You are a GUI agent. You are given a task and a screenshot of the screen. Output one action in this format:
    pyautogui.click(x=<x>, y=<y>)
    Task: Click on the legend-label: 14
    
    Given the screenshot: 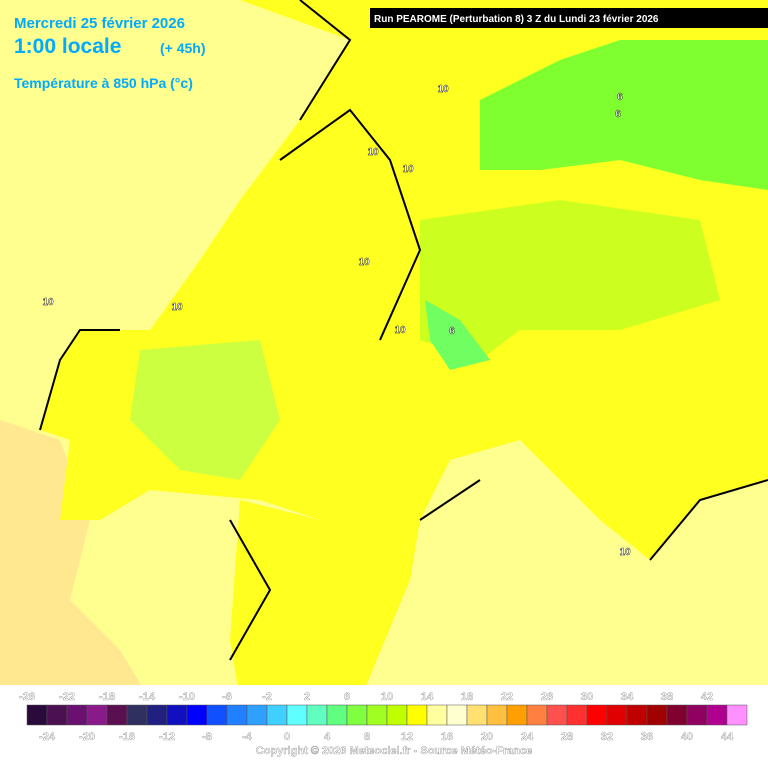 What is the action you would take?
    pyautogui.click(x=427, y=697)
    